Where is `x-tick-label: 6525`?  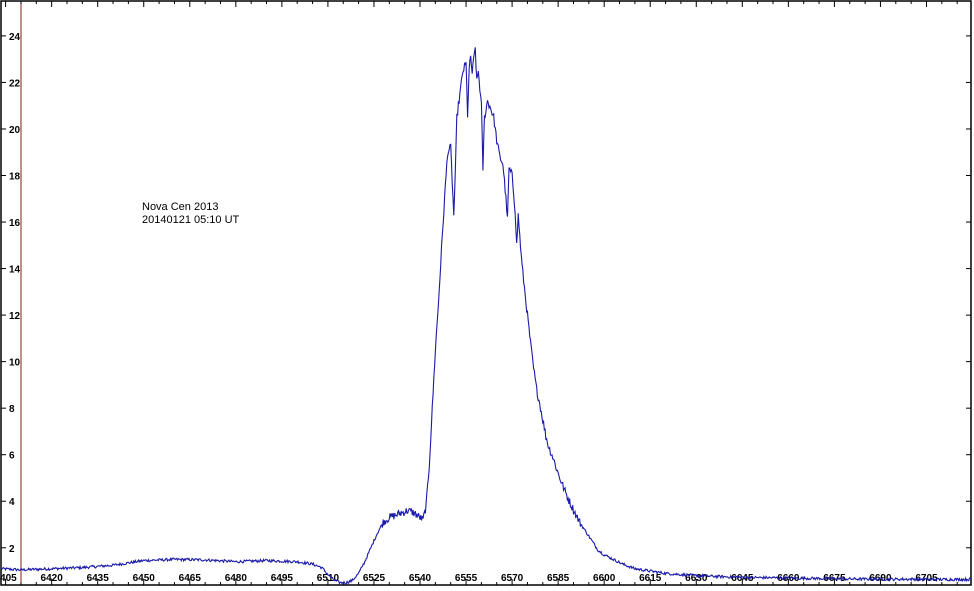 x-tick-label: 6525 is located at coordinates (374, 578).